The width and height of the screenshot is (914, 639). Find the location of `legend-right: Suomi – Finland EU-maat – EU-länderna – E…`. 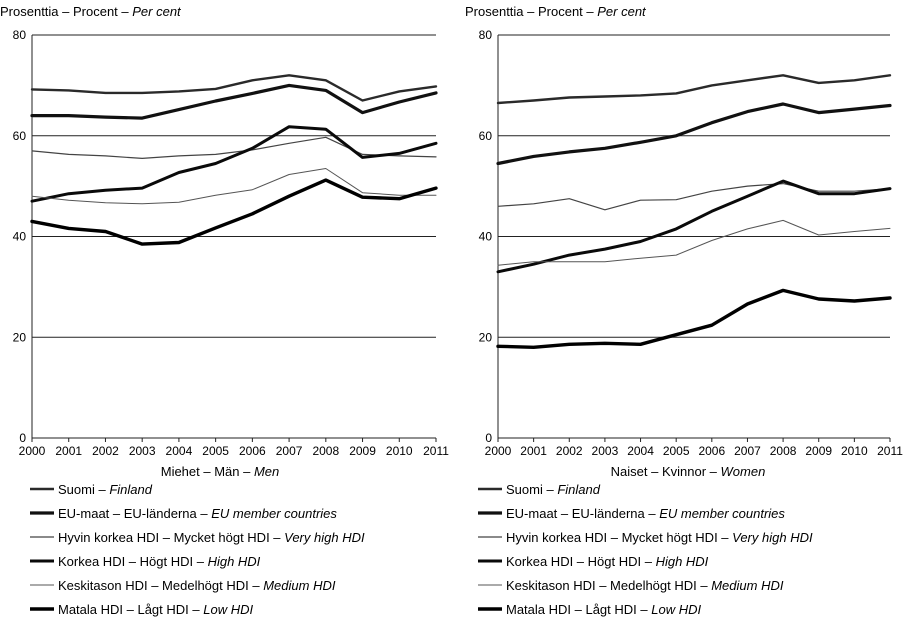

legend-right: Suomi – Finland EU-maat – EU-länderna – E… is located at coordinates (645, 549).